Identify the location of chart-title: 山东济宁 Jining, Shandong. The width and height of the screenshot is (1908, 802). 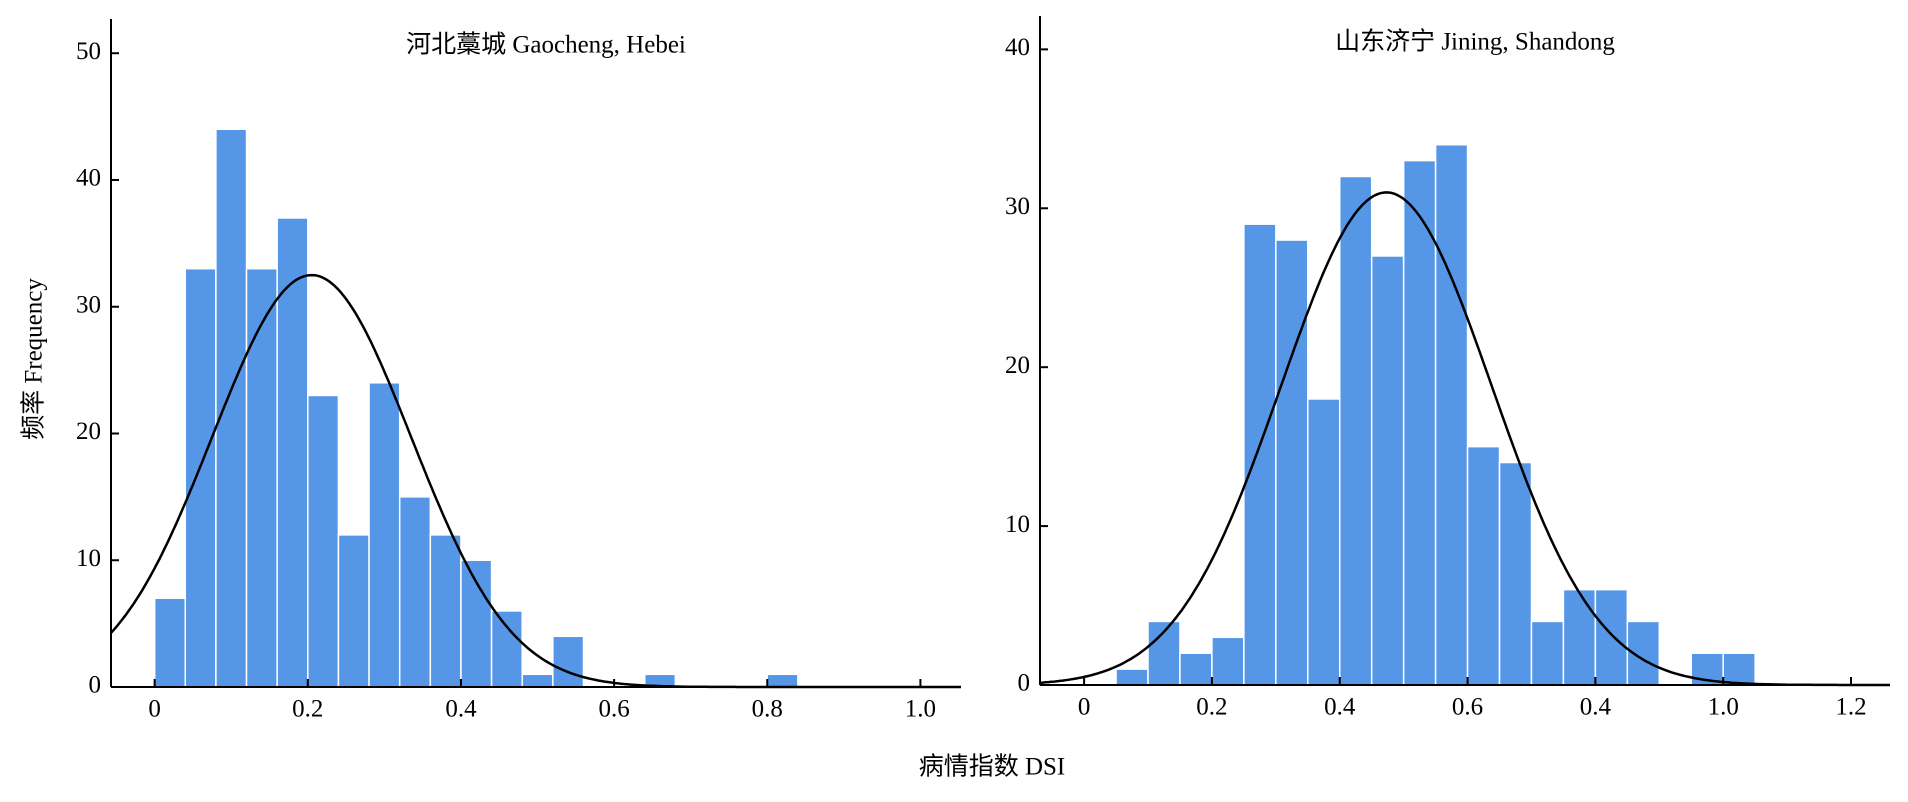
(1475, 42).